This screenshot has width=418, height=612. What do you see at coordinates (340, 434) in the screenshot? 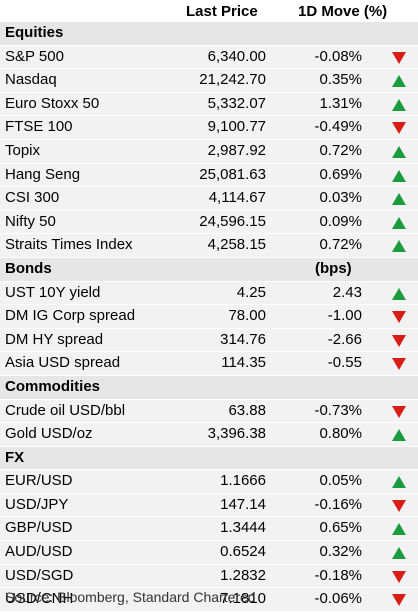
I see `row-1d-move: 0.80%` at bounding box center [340, 434].